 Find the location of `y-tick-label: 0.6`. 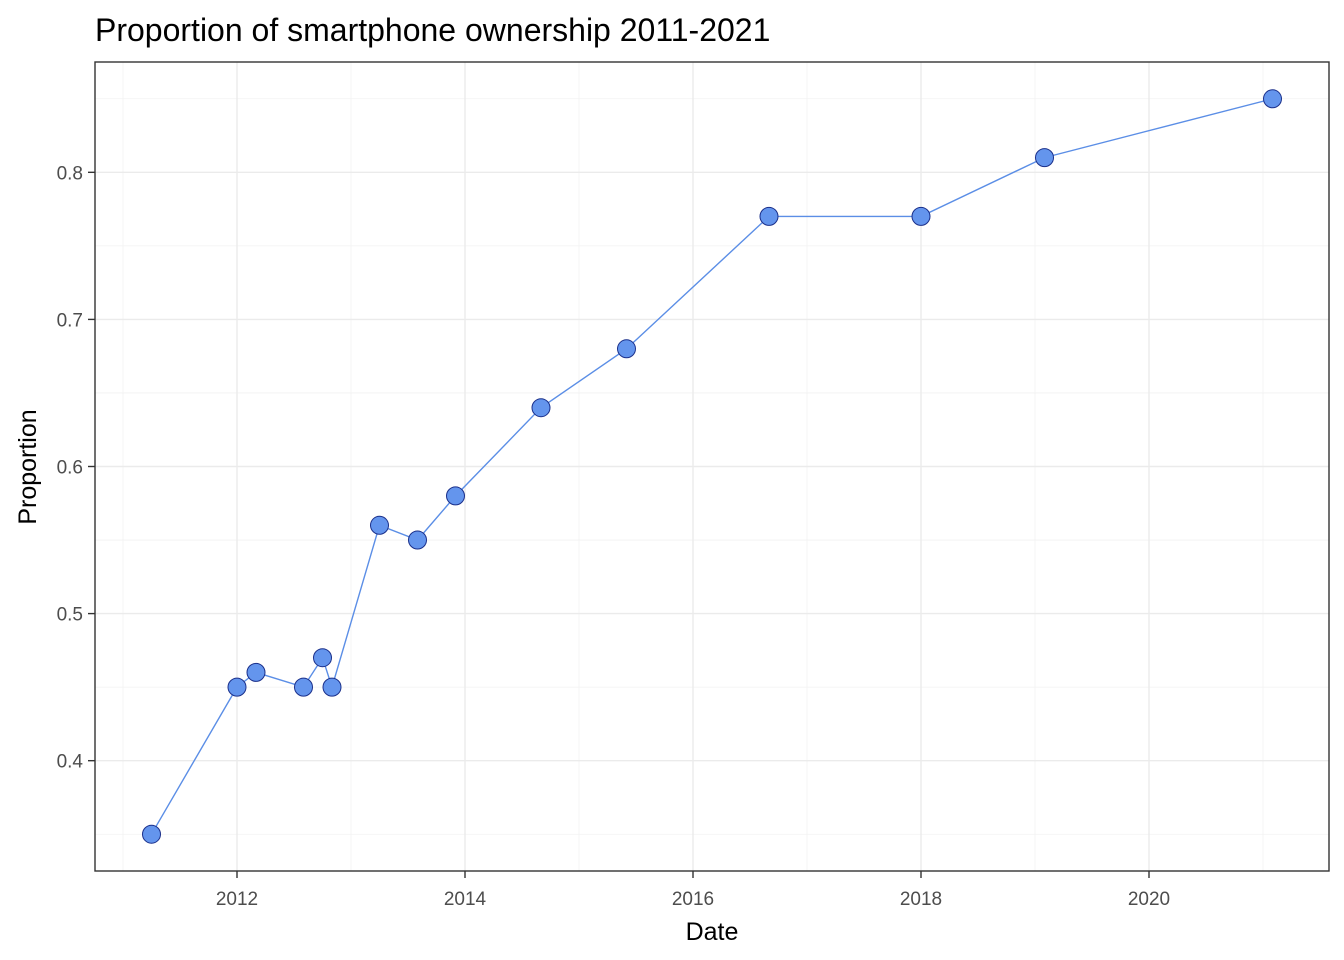

y-tick-label: 0.6 is located at coordinates (70, 468).